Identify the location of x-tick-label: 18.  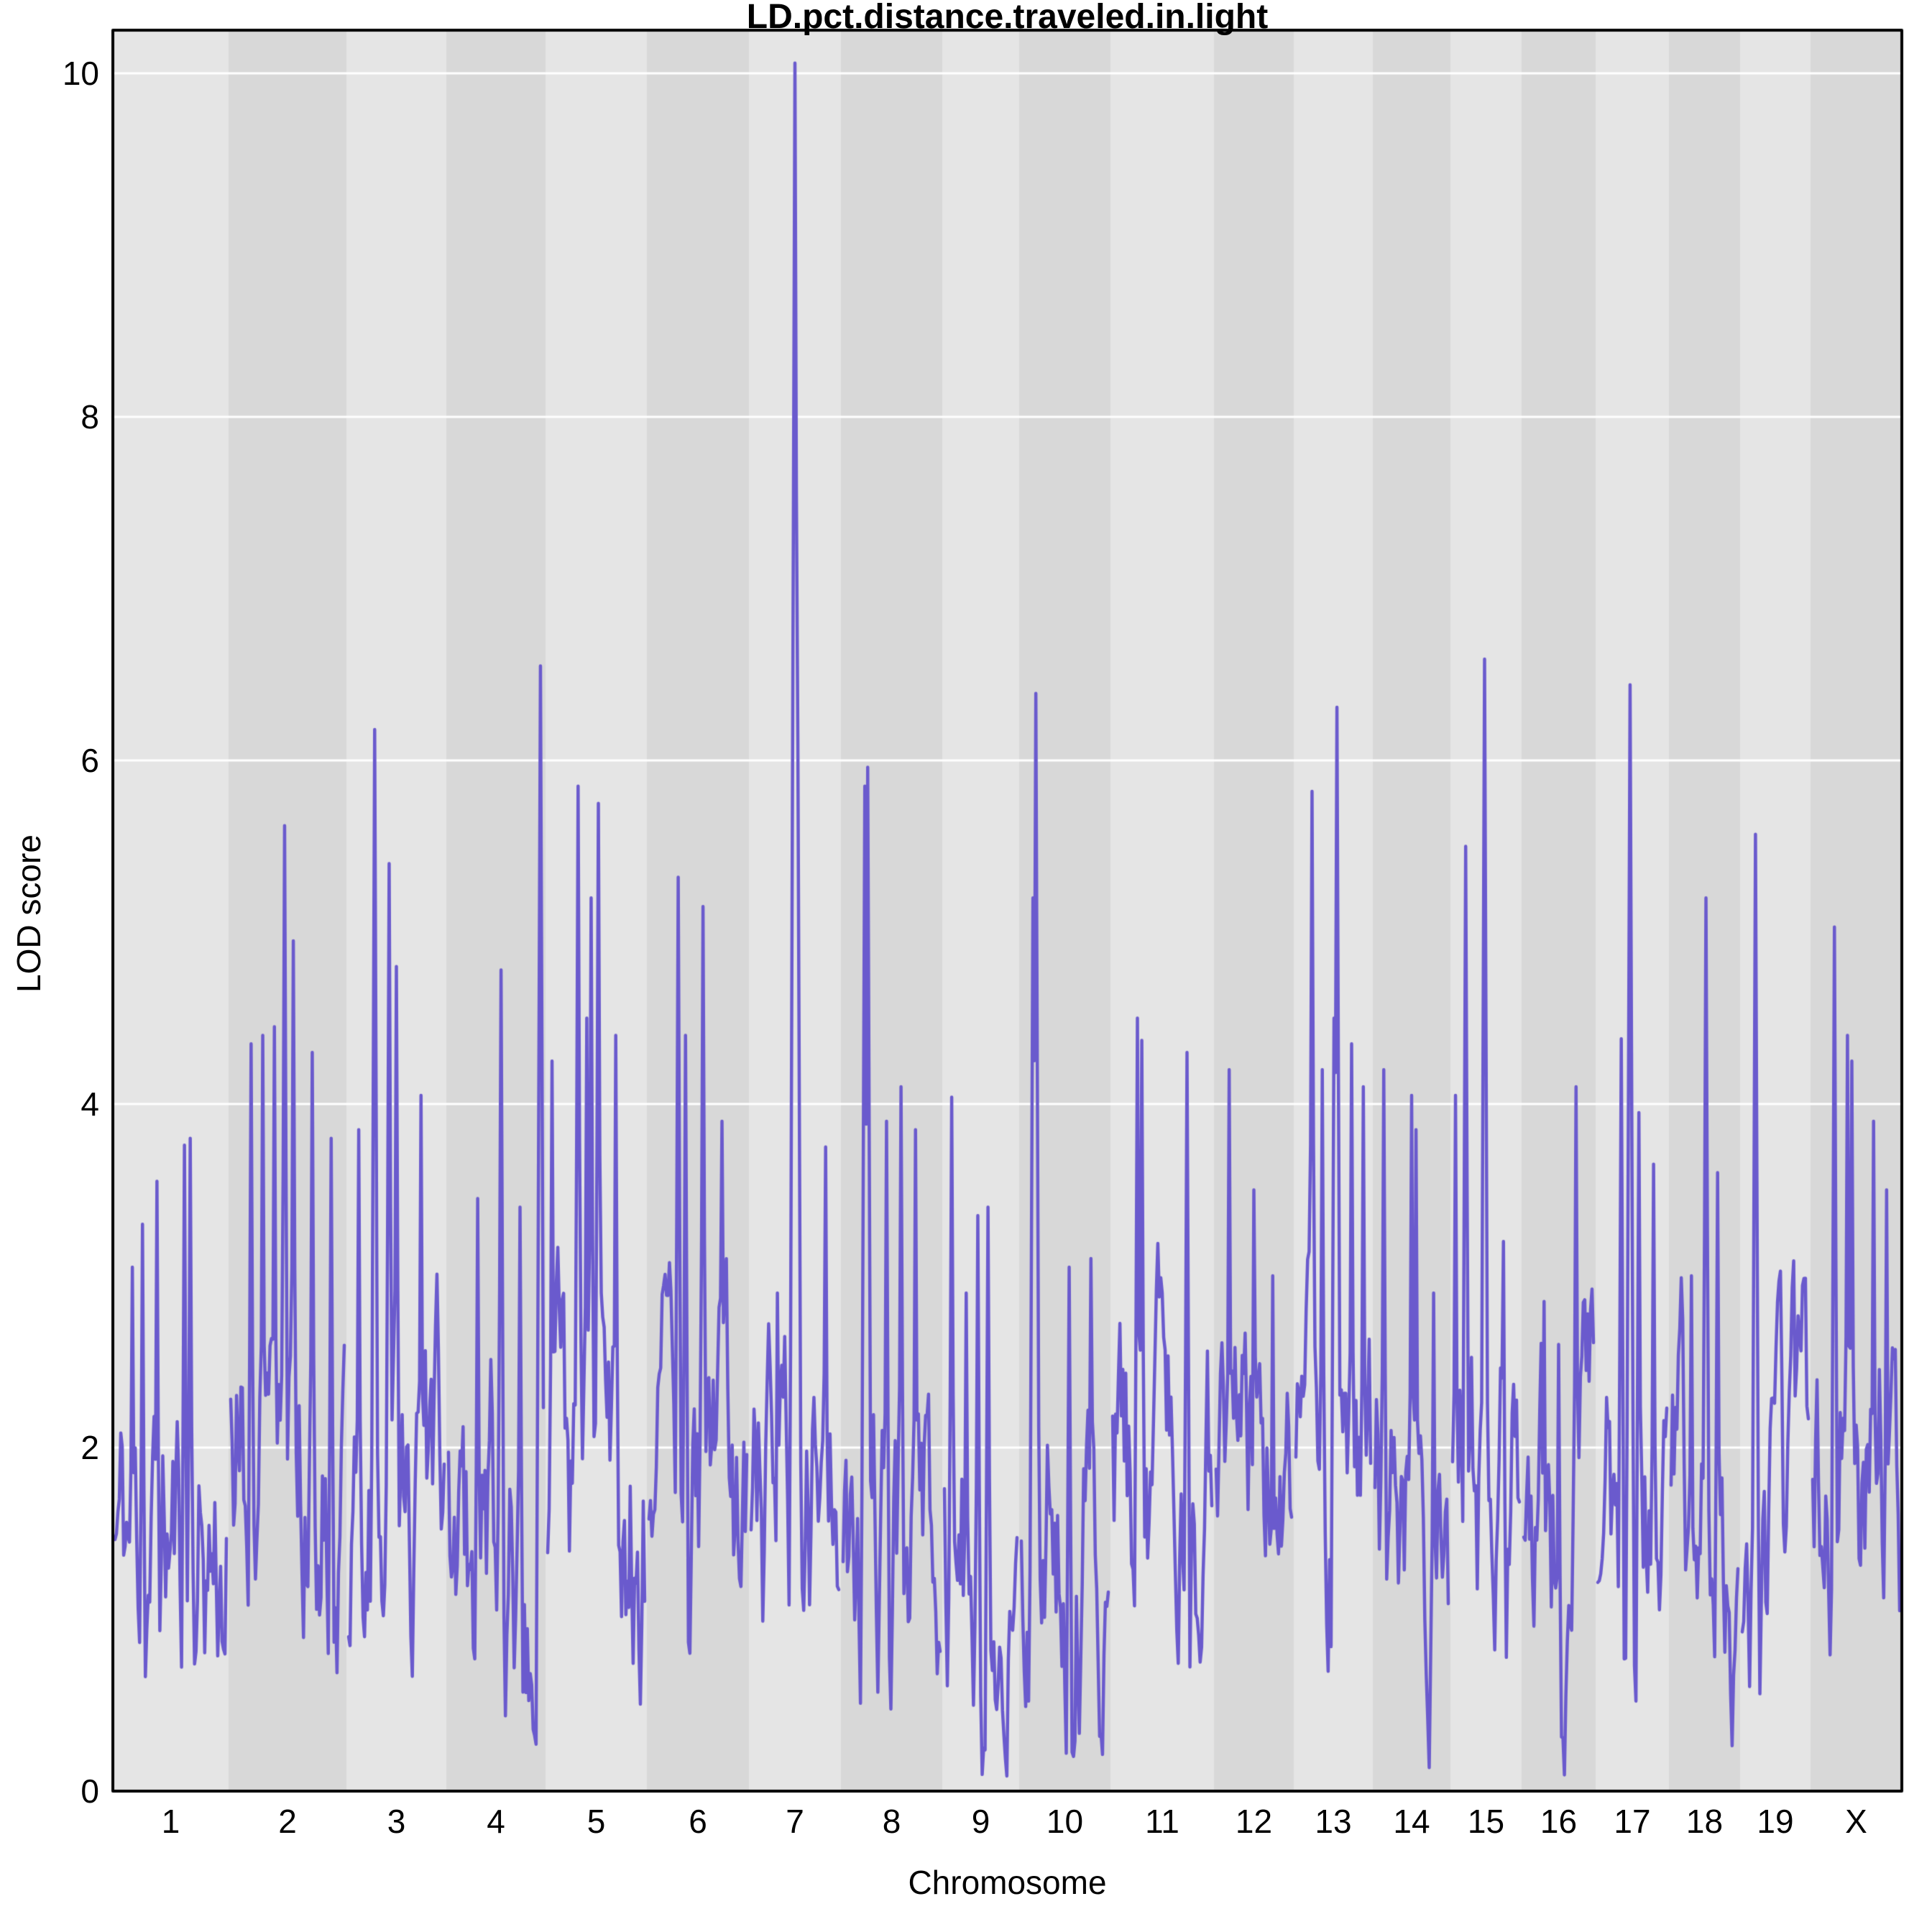
(1704, 1821).